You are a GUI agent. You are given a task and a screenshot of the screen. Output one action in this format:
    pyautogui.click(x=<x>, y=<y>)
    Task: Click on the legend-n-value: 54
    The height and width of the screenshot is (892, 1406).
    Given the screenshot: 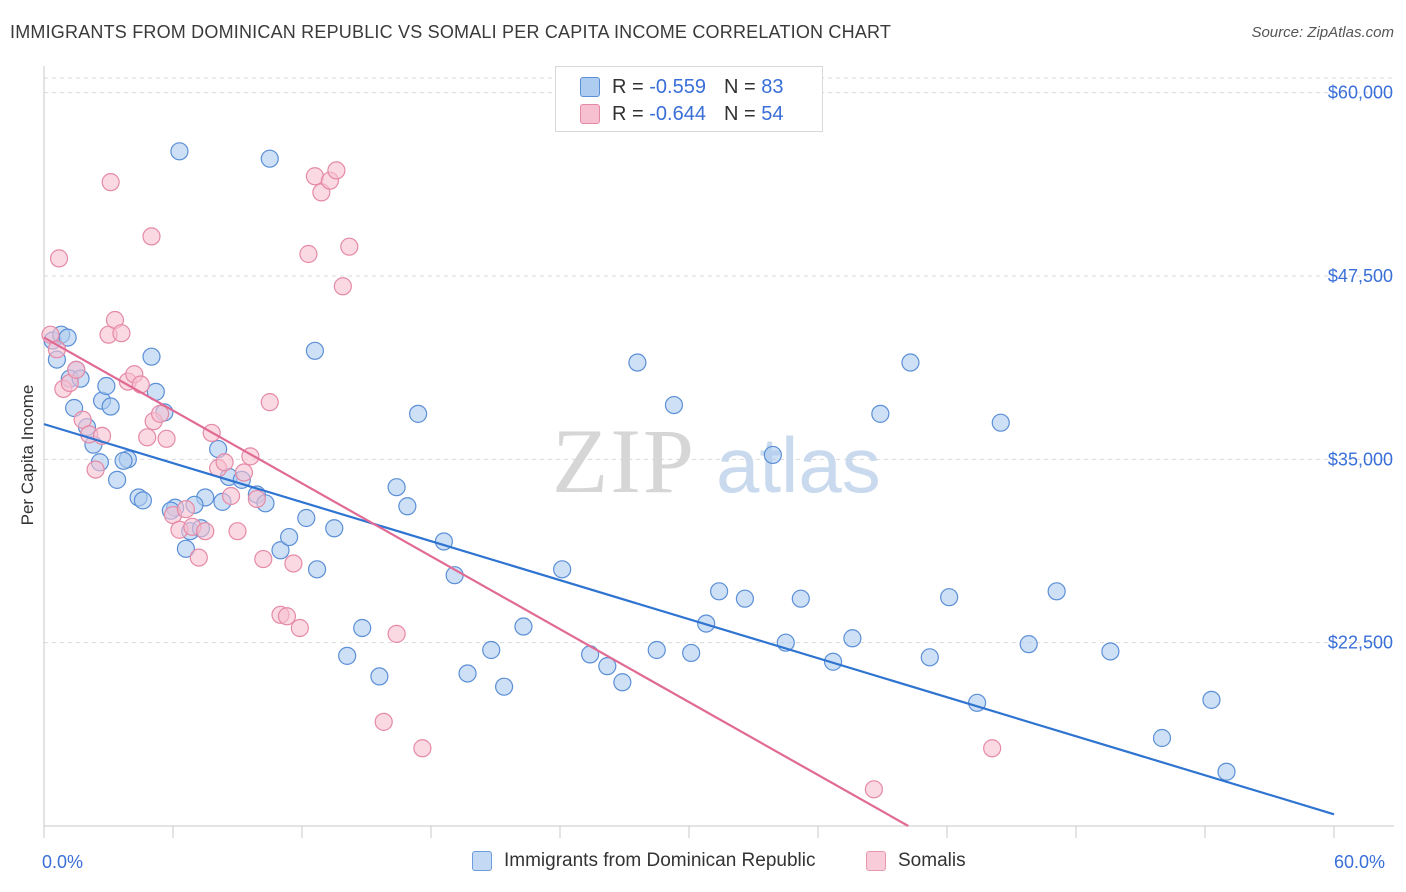 What is the action you would take?
    pyautogui.click(x=772, y=113)
    